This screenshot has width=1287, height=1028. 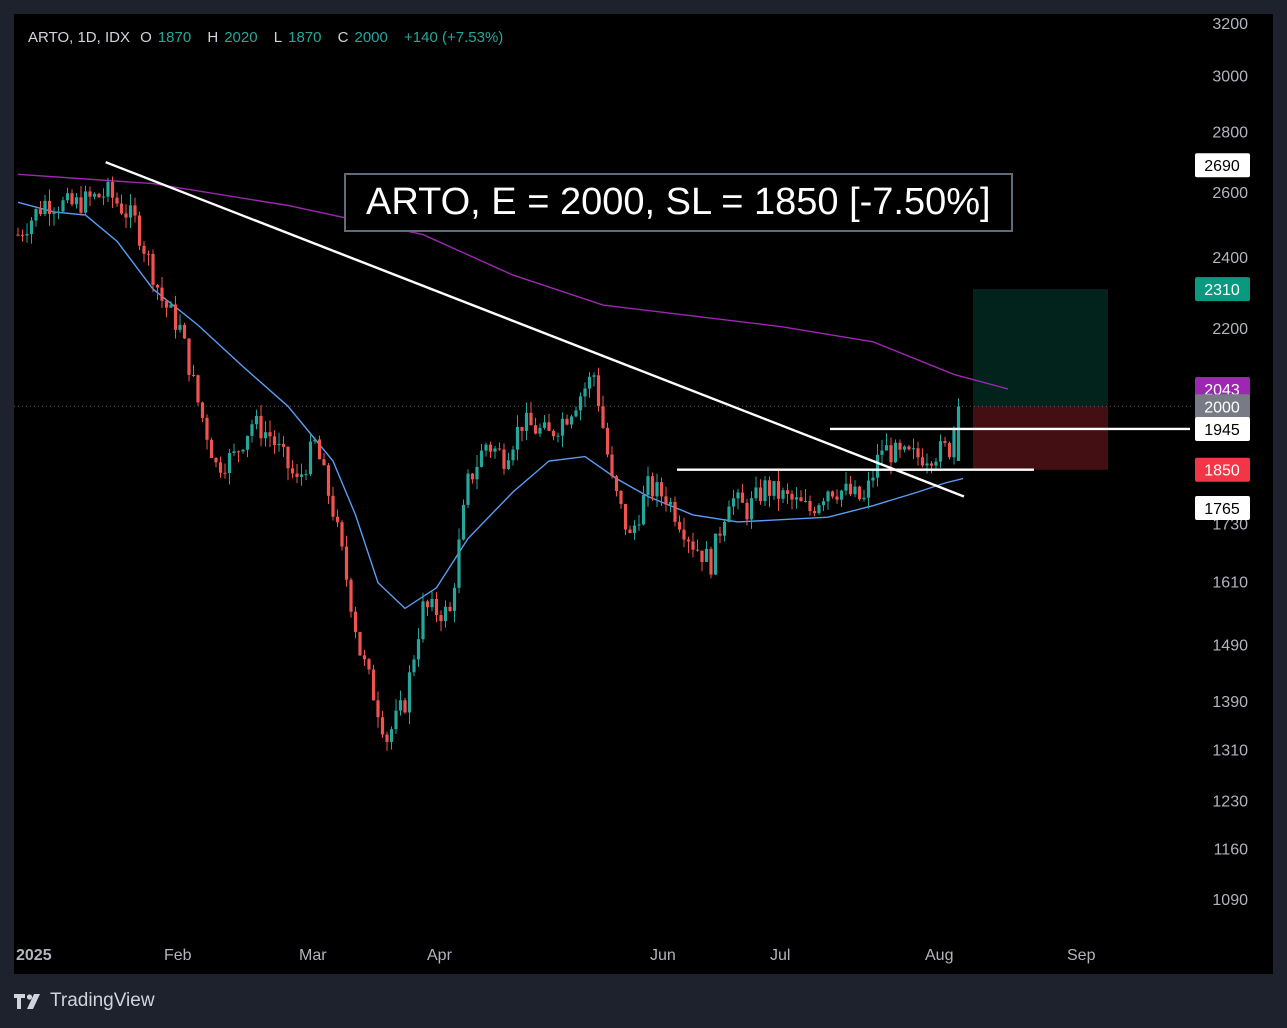 I want to click on y-tick-label: 2800, so click(x=1230, y=133).